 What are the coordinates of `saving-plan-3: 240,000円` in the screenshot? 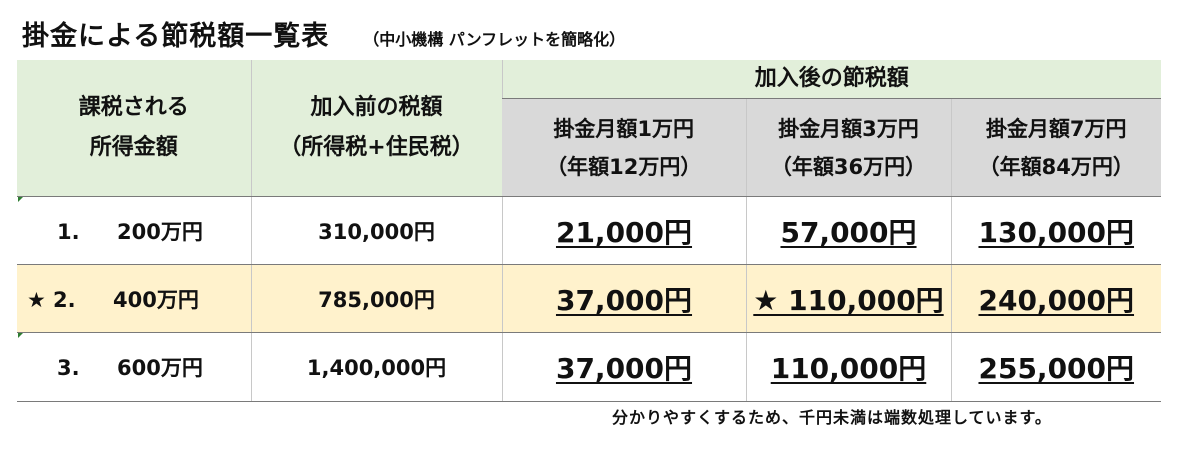 It's located at (1056, 298).